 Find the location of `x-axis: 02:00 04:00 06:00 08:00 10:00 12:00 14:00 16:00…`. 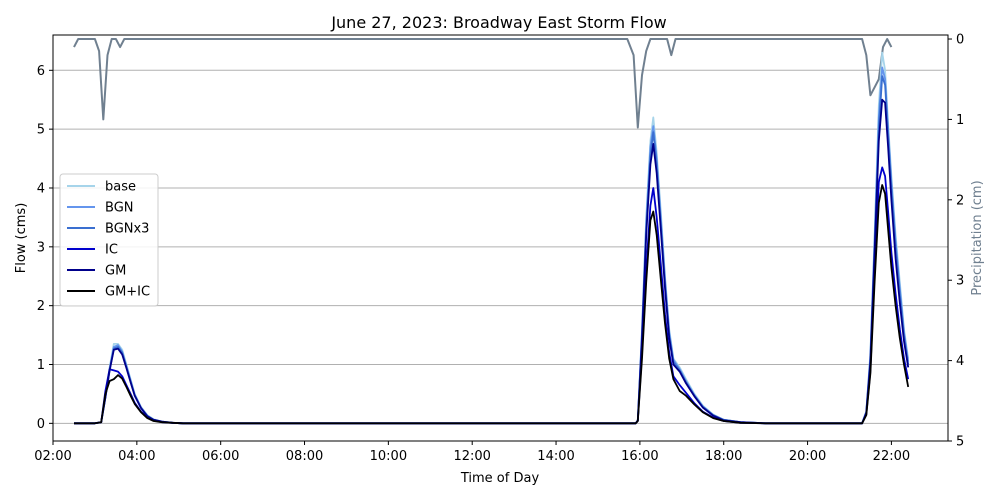

x-axis: 02:00 04:00 06:00 08:00 10:00 12:00 14:00 16:00… is located at coordinates (472, 452).